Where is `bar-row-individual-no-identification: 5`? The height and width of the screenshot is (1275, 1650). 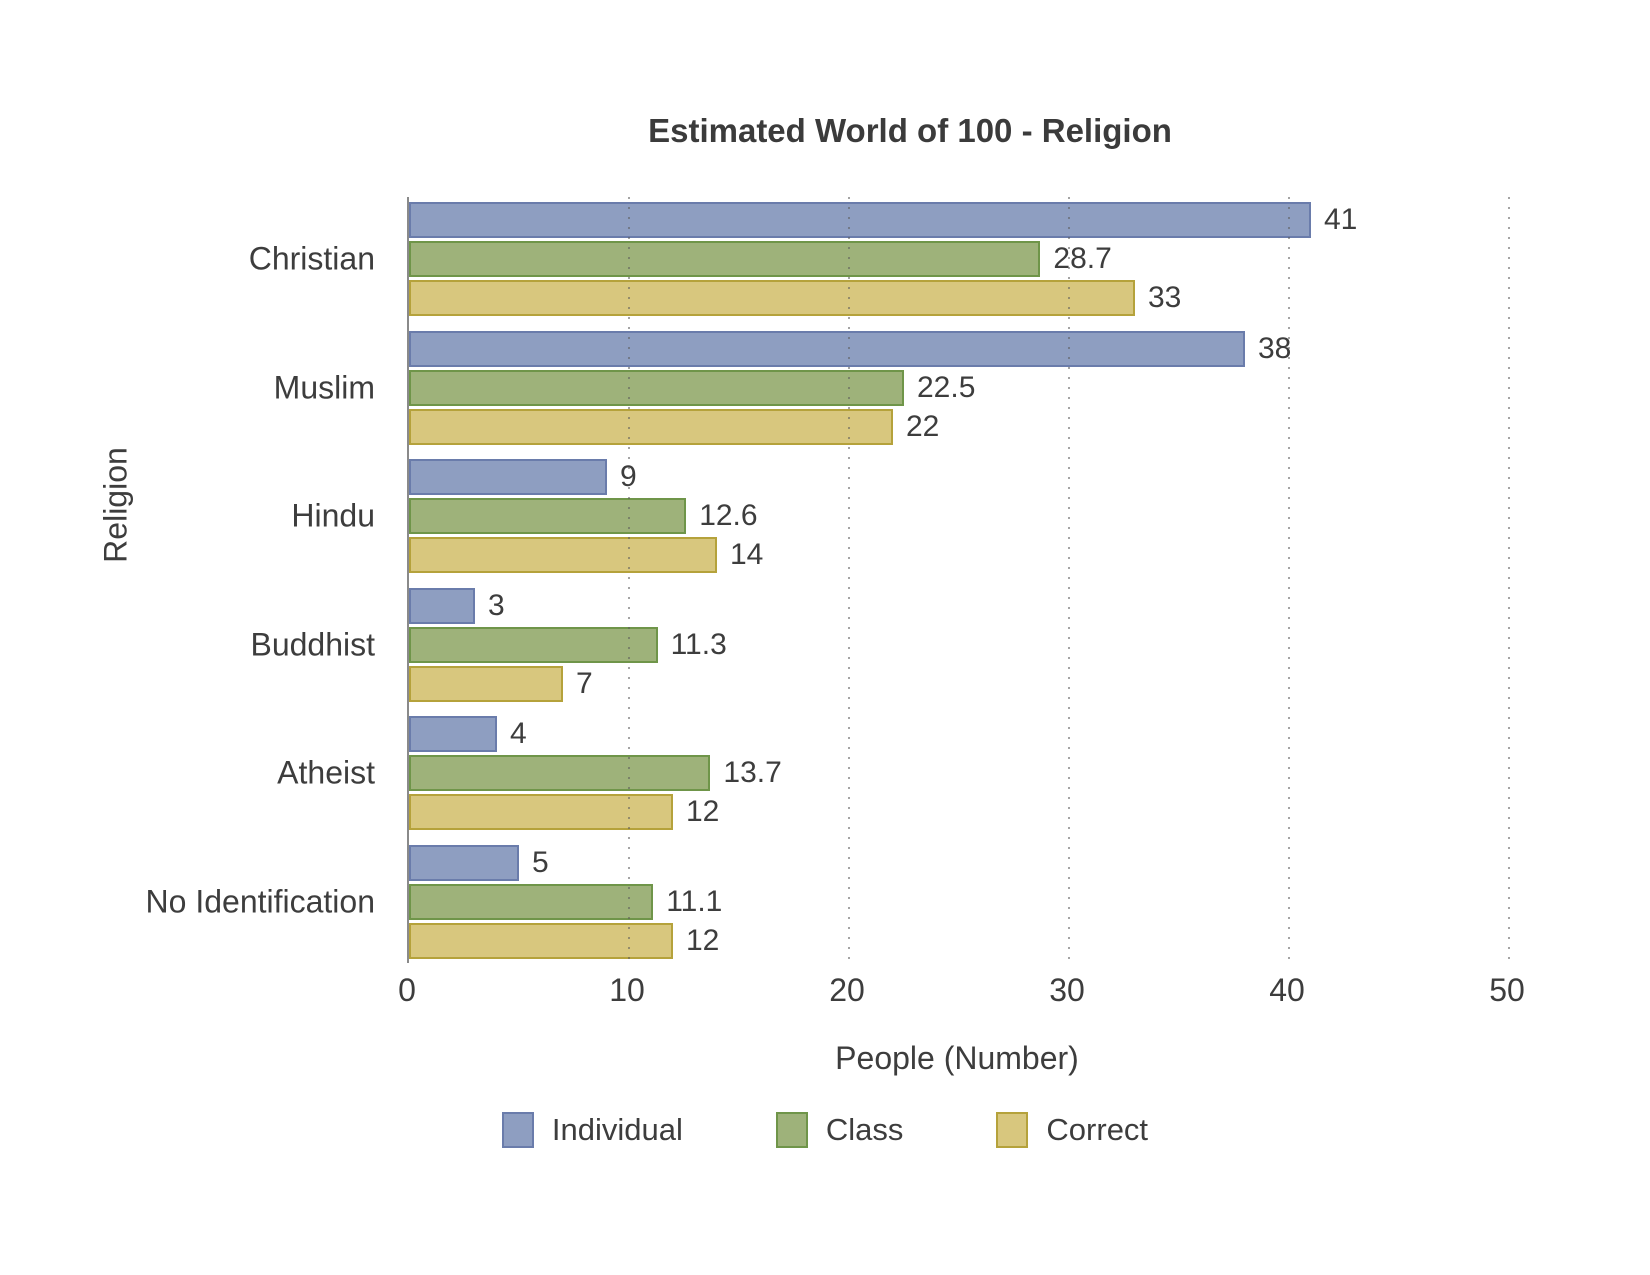 bar-row-individual-no-identification: 5 is located at coordinates (965, 862).